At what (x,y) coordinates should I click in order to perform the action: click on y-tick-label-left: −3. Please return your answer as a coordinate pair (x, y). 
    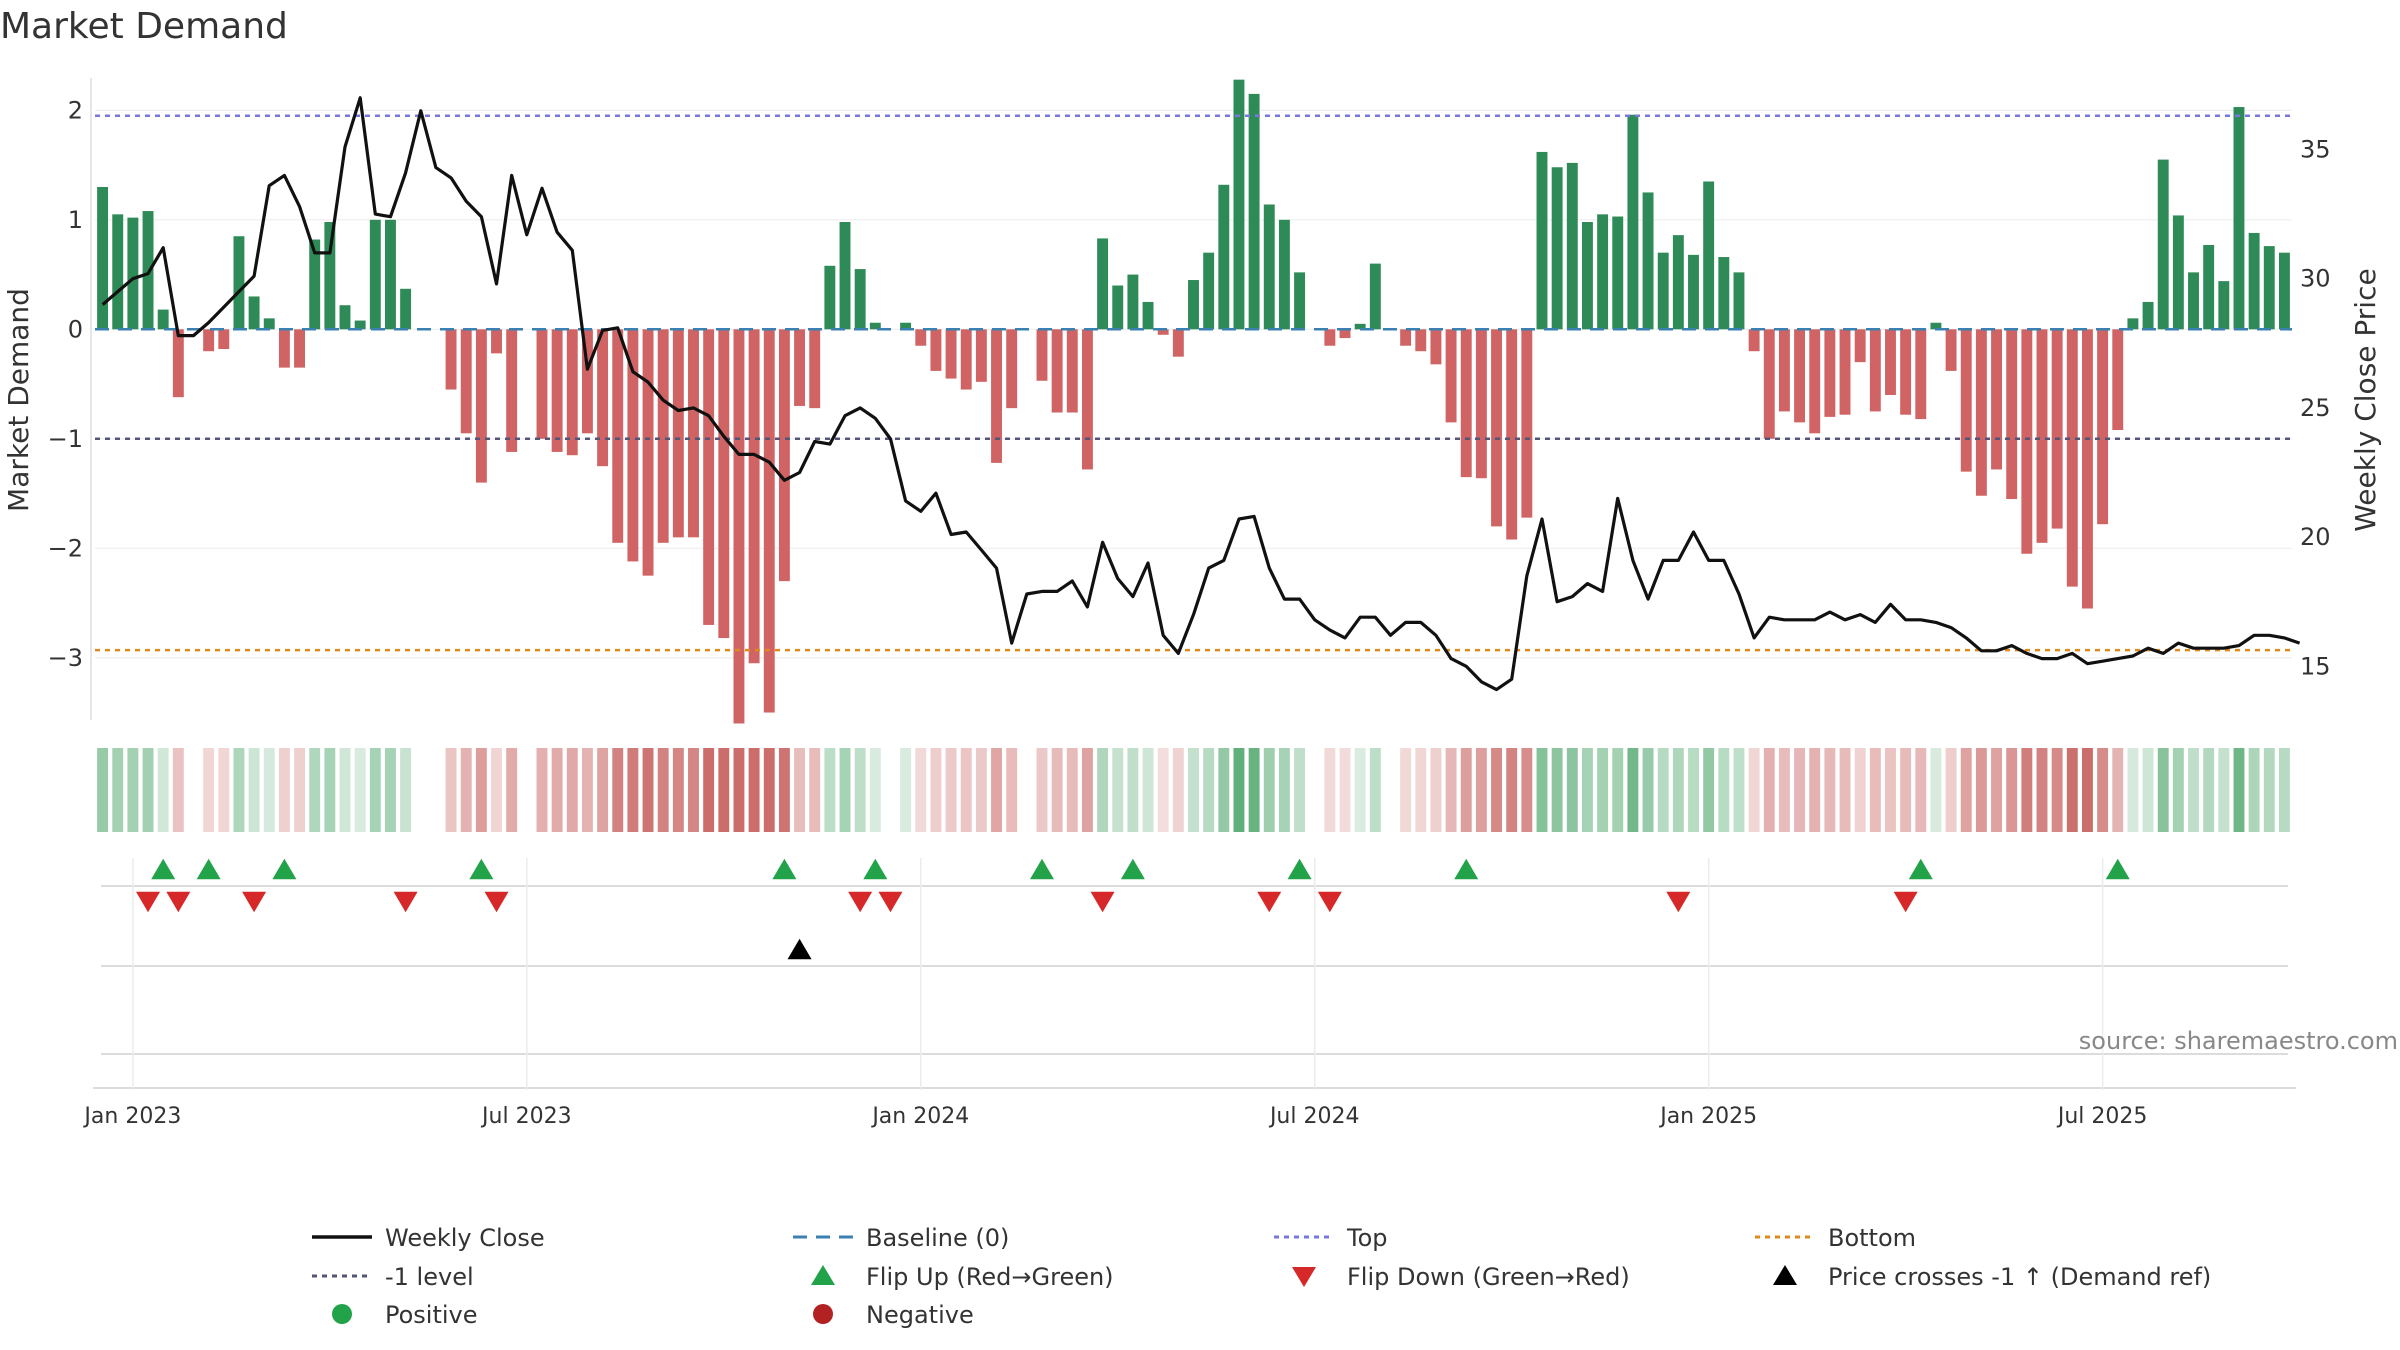
    Looking at the image, I should click on (65, 658).